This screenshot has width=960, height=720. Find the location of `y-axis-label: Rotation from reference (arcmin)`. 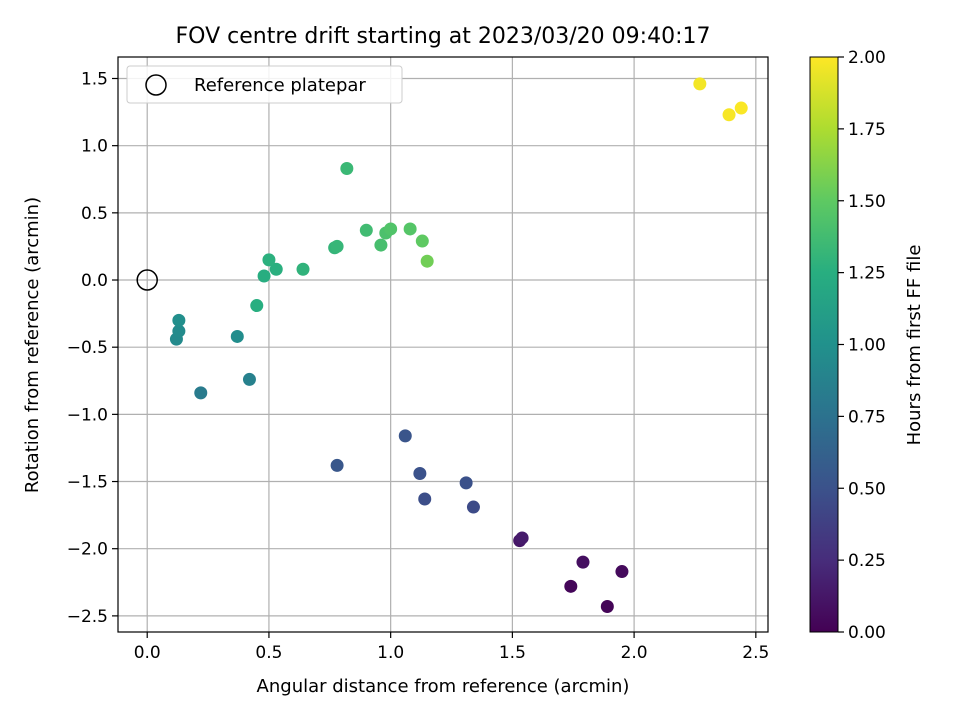

y-axis-label: Rotation from reference (arcmin) is located at coordinates (32, 345).